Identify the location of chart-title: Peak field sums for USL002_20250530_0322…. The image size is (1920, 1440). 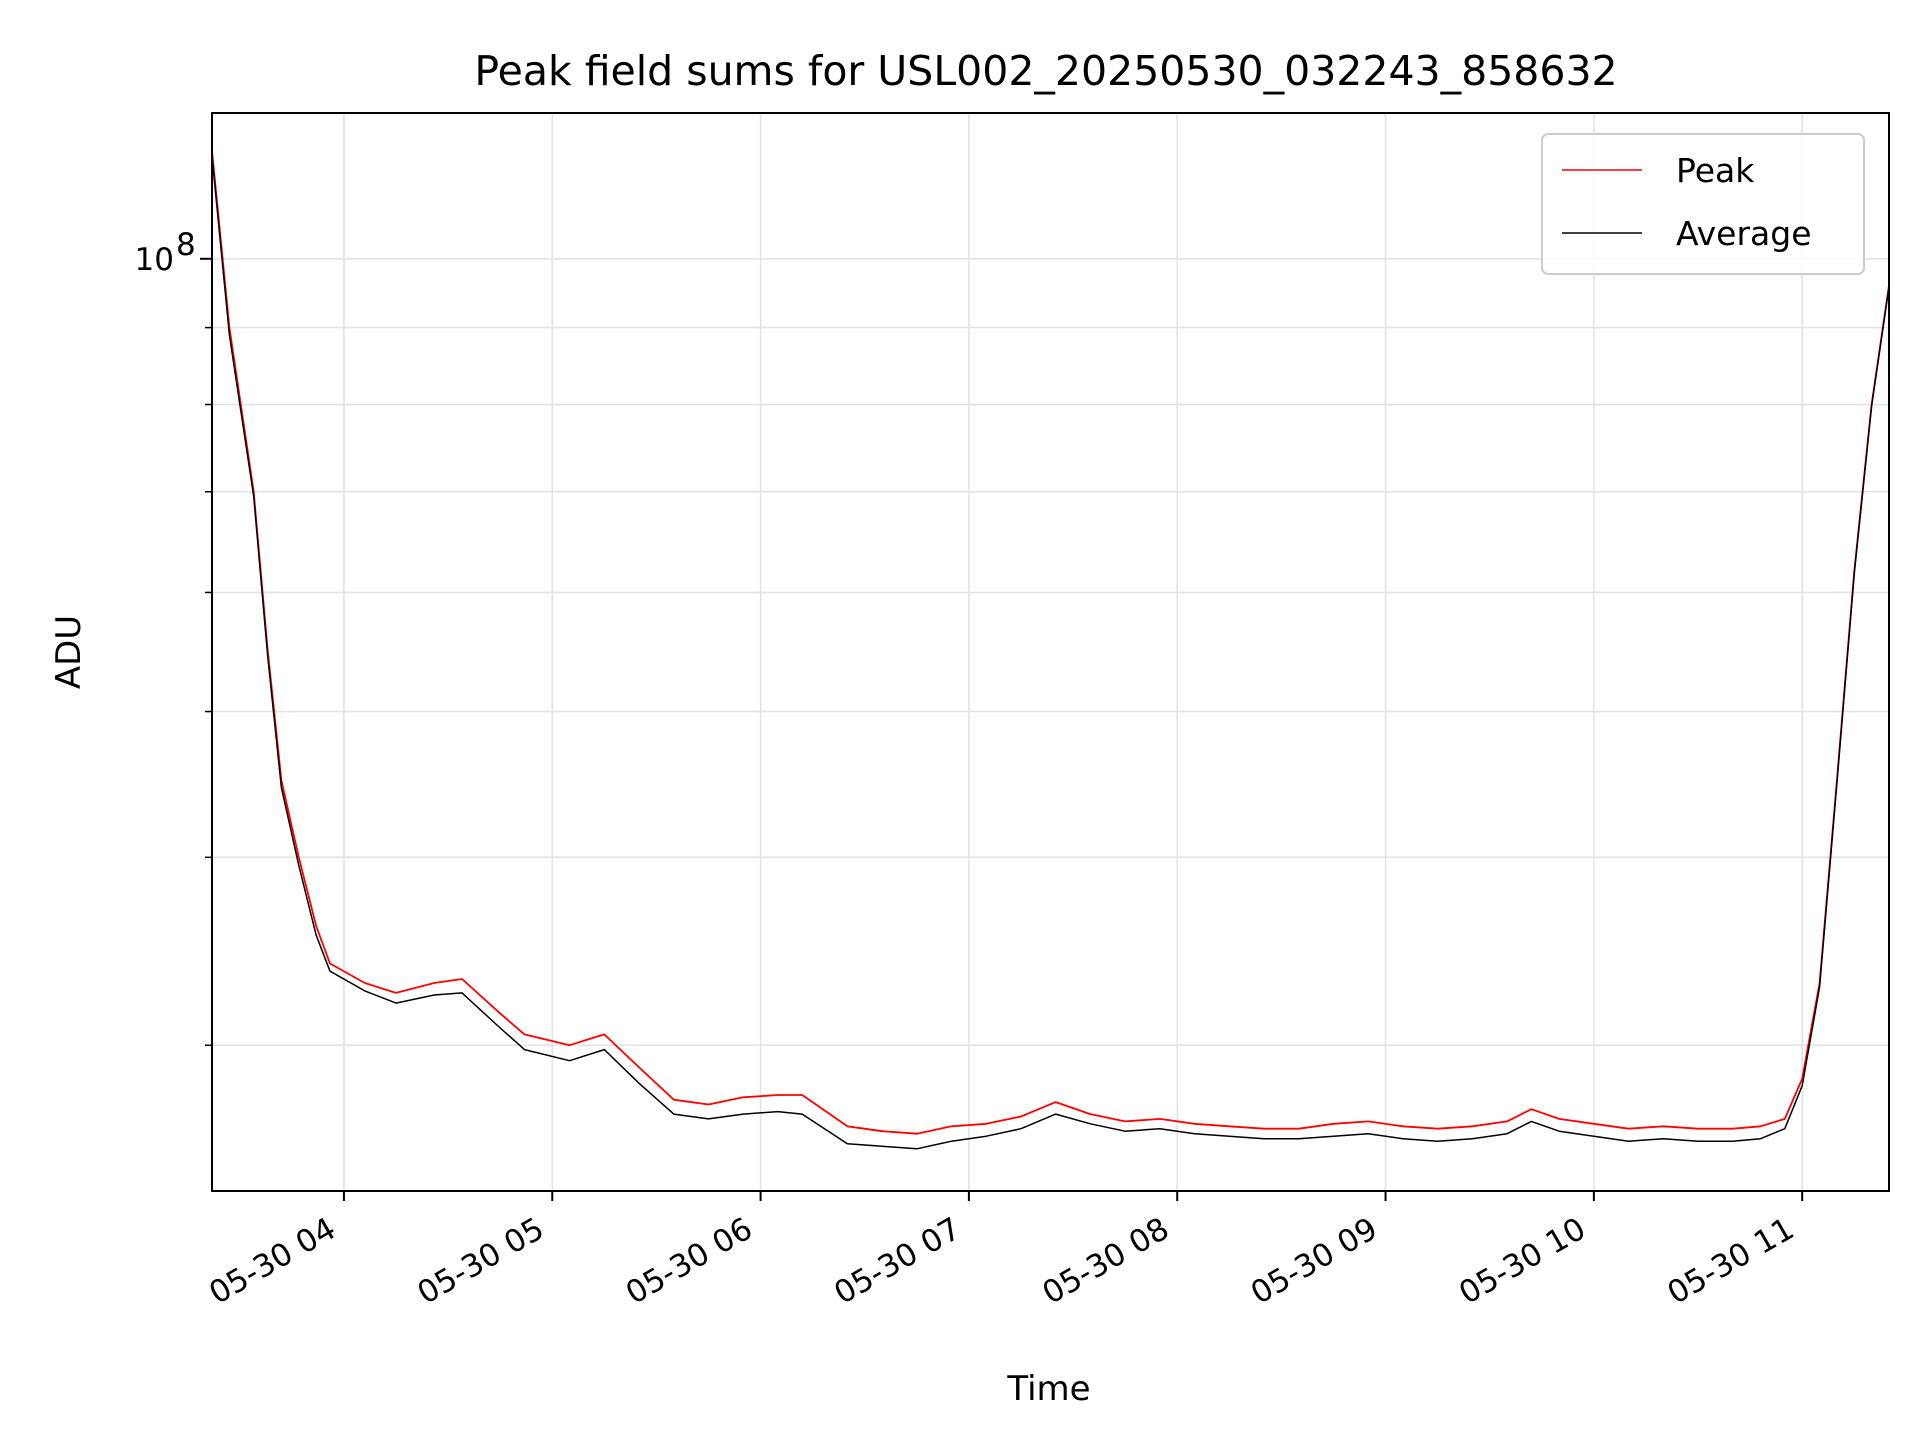
(1045, 71).